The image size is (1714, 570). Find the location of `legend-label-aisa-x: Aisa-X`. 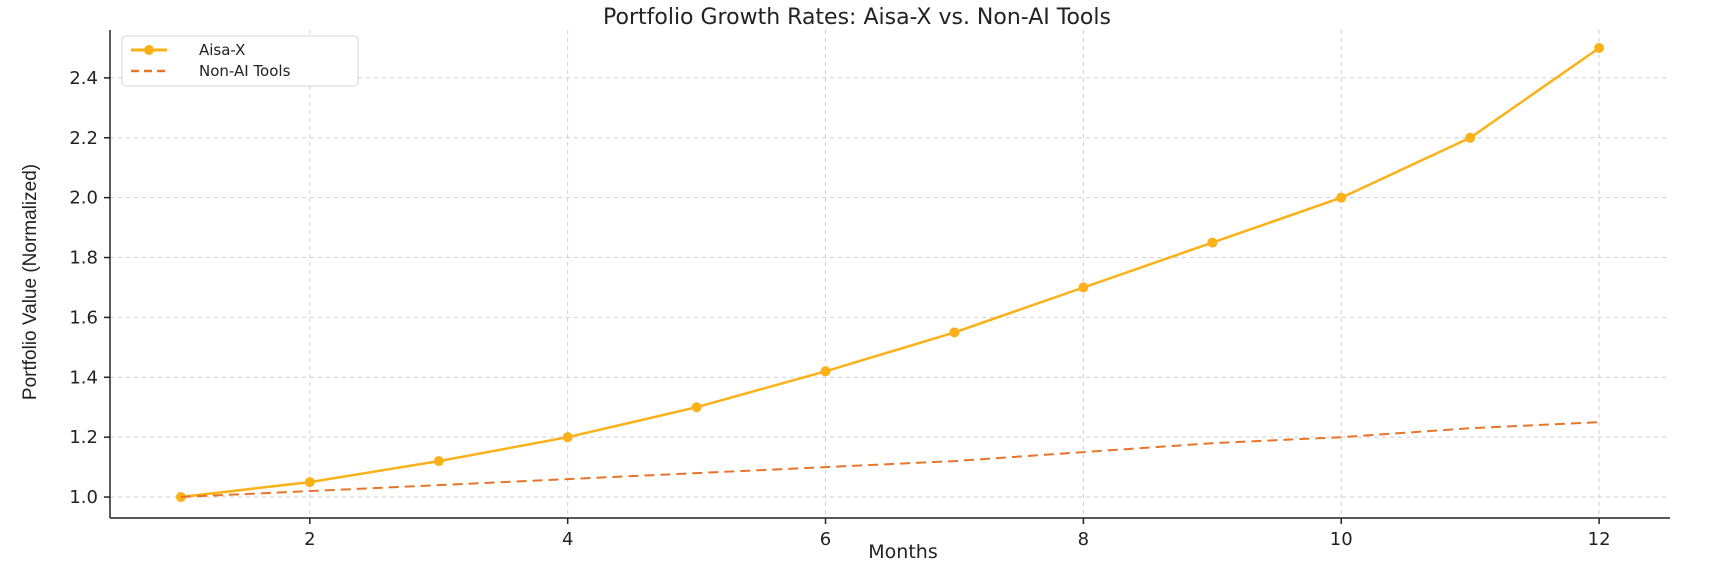

legend-label-aisa-x: Aisa-X is located at coordinates (222, 50).